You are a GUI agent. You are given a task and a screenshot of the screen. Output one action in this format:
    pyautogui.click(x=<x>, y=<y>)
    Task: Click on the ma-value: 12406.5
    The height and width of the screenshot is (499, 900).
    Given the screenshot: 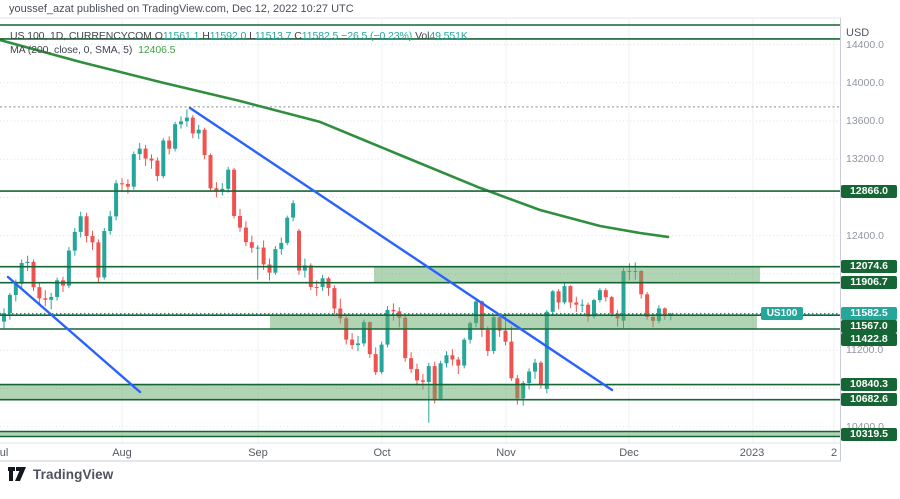 What is the action you would take?
    pyautogui.click(x=157, y=50)
    